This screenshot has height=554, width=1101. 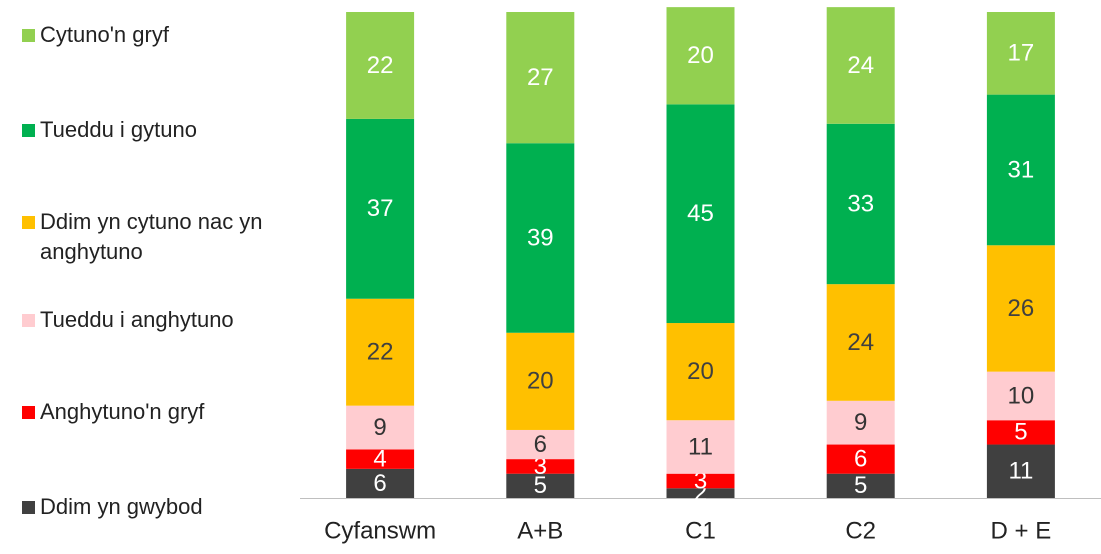 What do you see at coordinates (121, 506) in the screenshot?
I see `legend-label: Ddim yn gwybod` at bounding box center [121, 506].